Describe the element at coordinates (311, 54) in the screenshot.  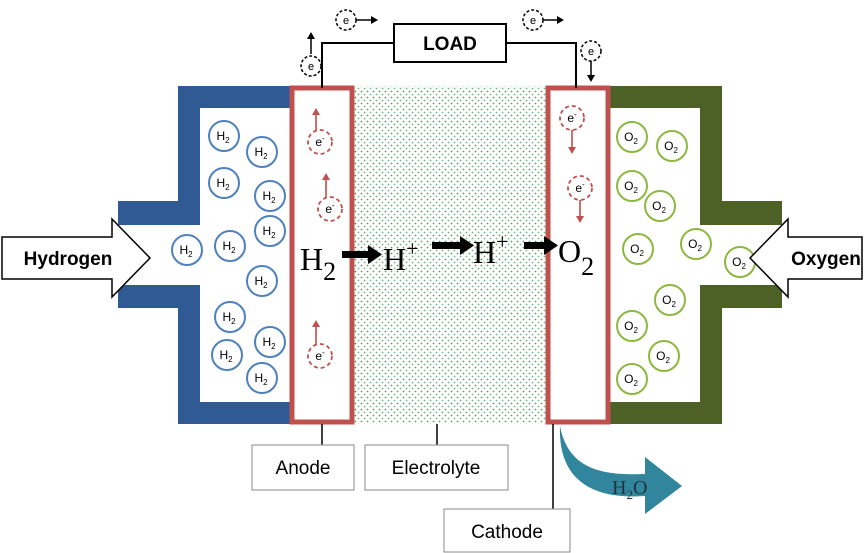
I see `wire-electron-1: e` at that location.